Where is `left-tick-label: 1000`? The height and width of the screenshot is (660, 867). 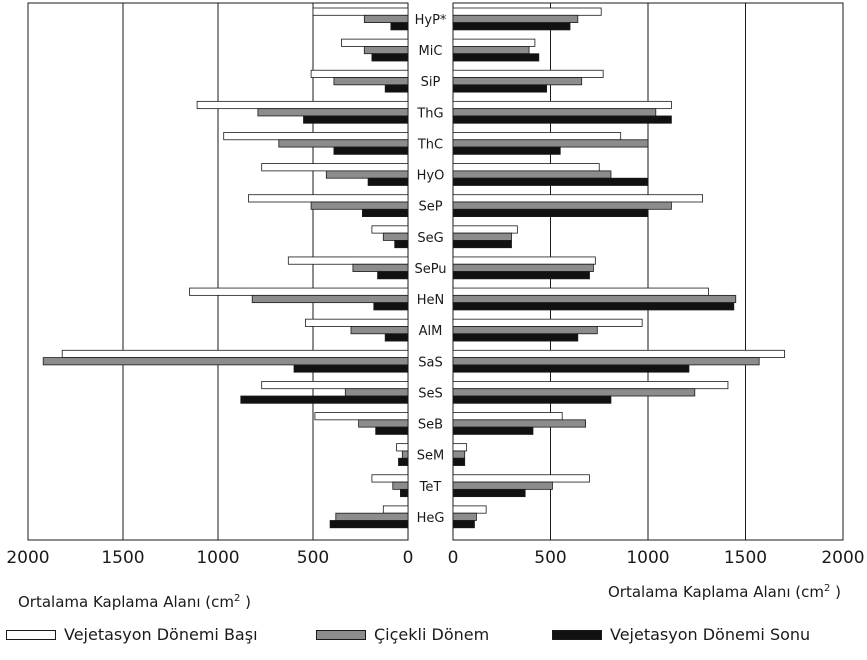 left-tick-label: 1000 is located at coordinates (217, 558).